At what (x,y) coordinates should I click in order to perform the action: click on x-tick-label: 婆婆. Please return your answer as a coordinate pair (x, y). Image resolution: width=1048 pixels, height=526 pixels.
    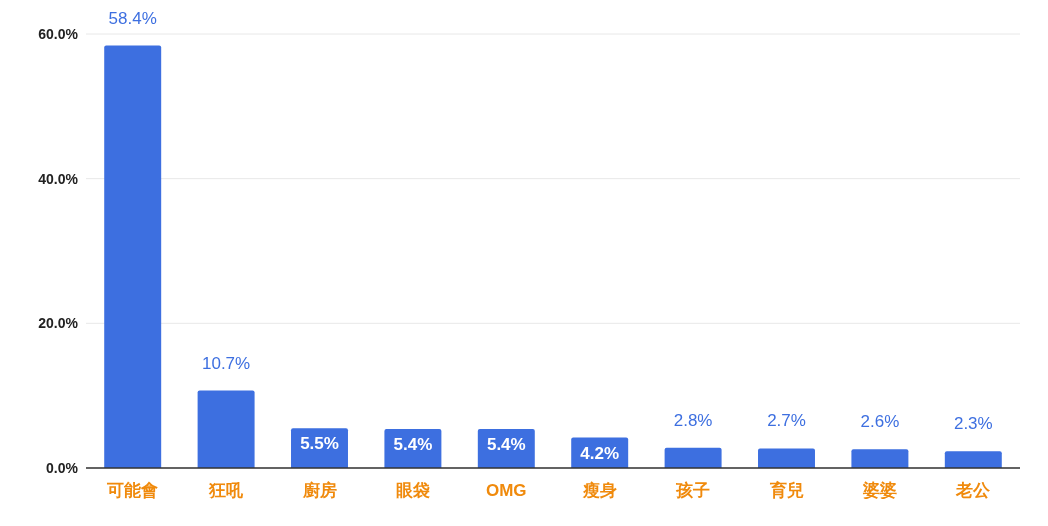
    Looking at the image, I should click on (879, 490).